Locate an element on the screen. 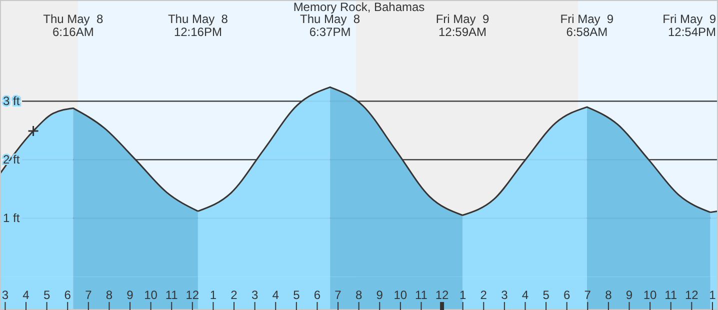  annotation: Thu May 8 6:37PM is located at coordinates (330, 25).